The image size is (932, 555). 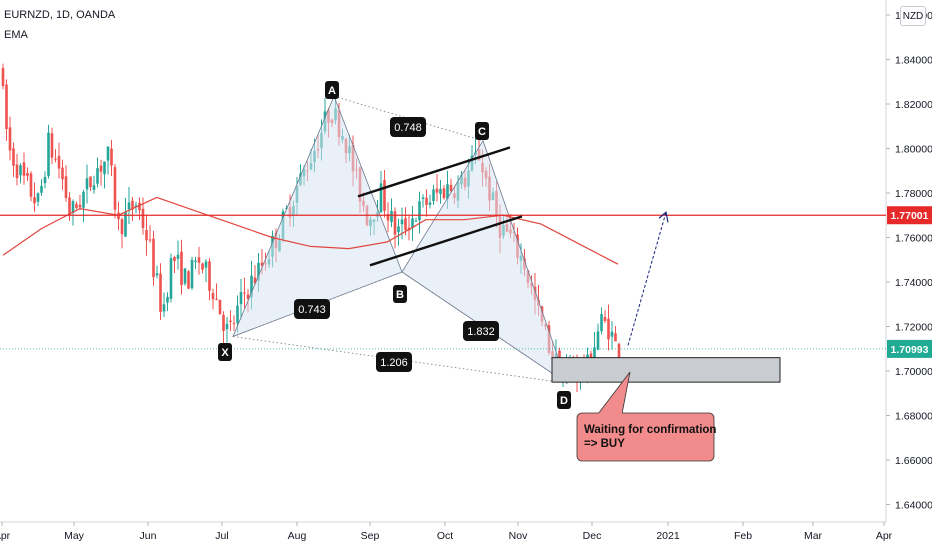 I want to click on note-box, so click(x=645, y=437).